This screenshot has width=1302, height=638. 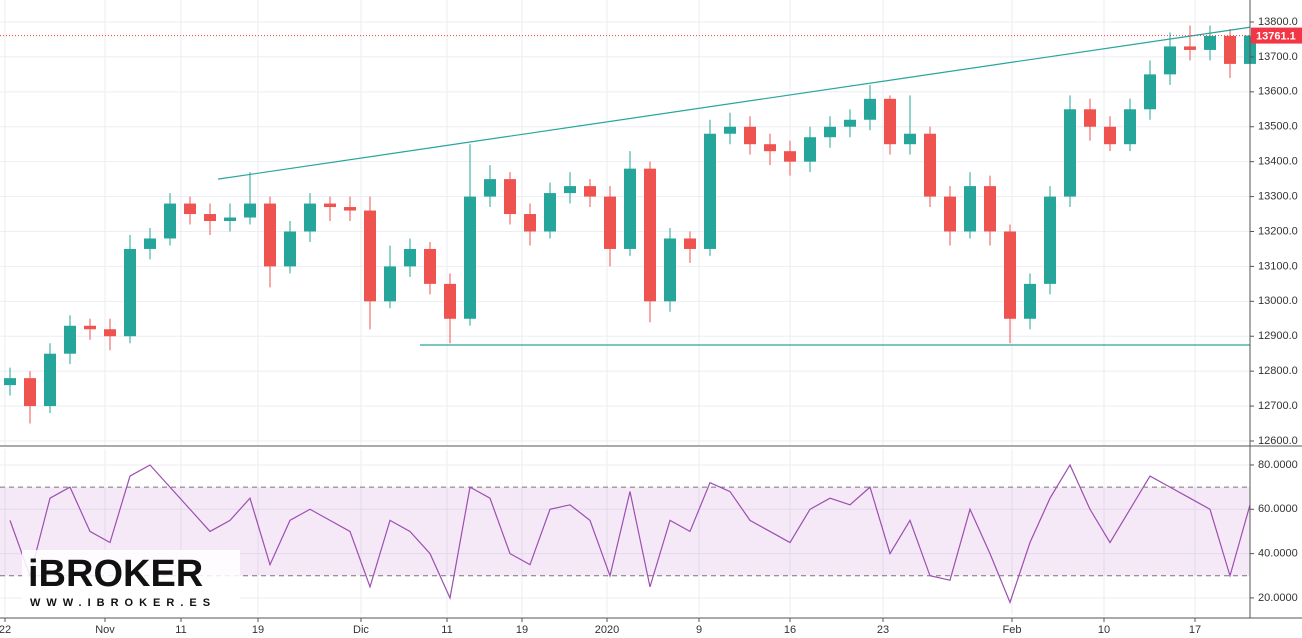 I want to click on logo-url: WWW.IBROKER.ES, so click(x=123, y=603).